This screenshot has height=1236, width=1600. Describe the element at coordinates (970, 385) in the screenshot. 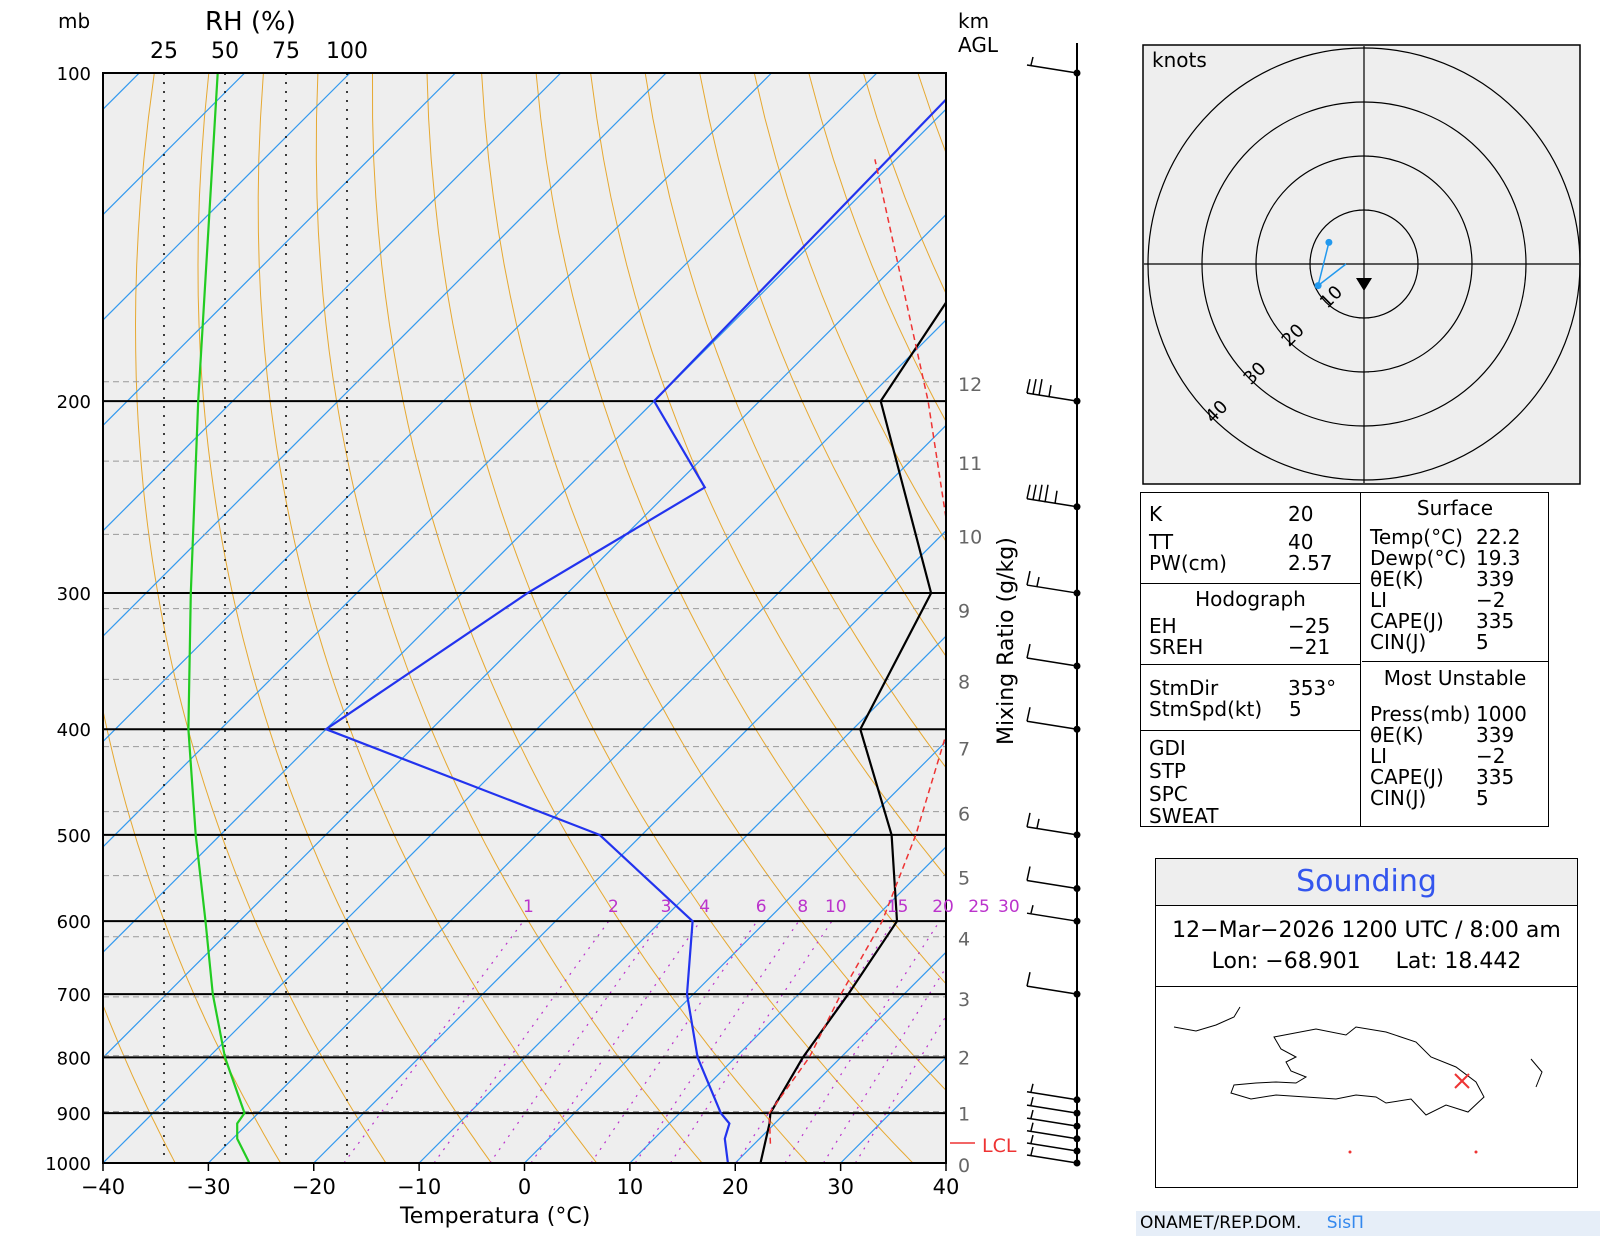

I see `height-tick-label: 12` at that location.